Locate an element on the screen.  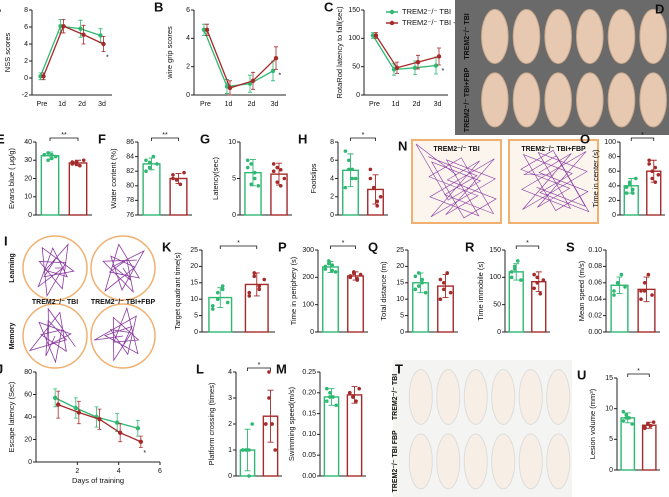
y-tick-label: 0.06 is located at coordinates (595, 283).